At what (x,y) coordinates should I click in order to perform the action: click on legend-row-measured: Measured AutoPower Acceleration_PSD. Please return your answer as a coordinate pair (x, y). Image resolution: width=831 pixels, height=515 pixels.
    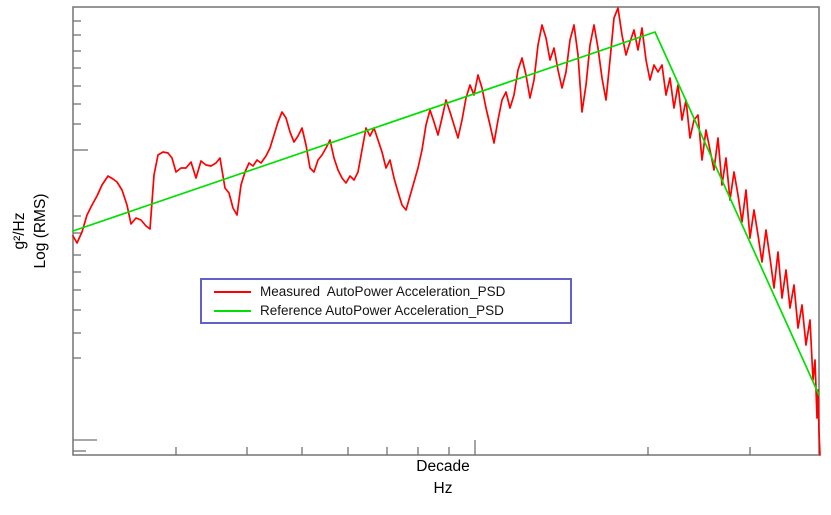
    Looking at the image, I should click on (392, 291).